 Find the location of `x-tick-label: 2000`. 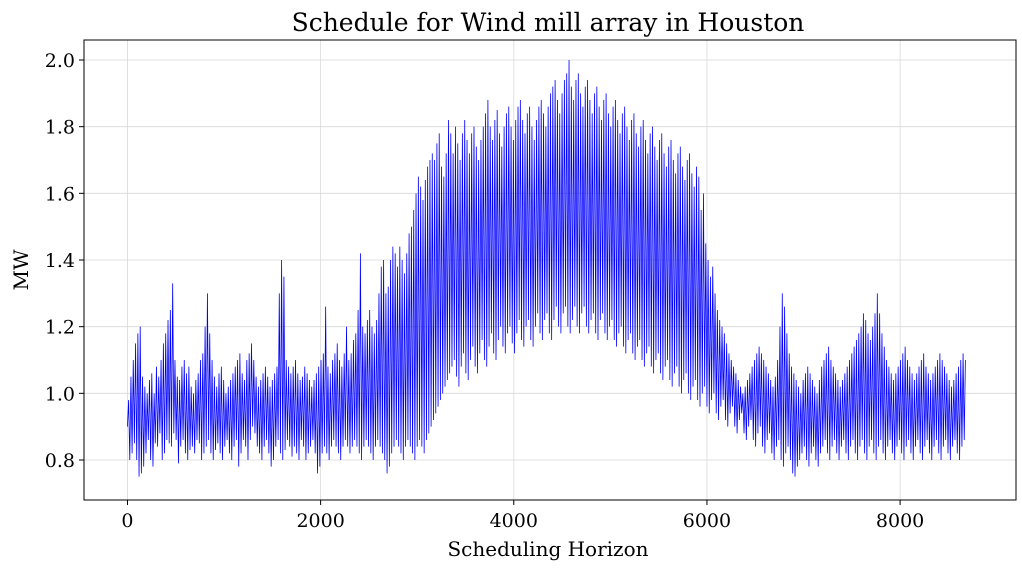

x-tick-label: 2000 is located at coordinates (320, 521).